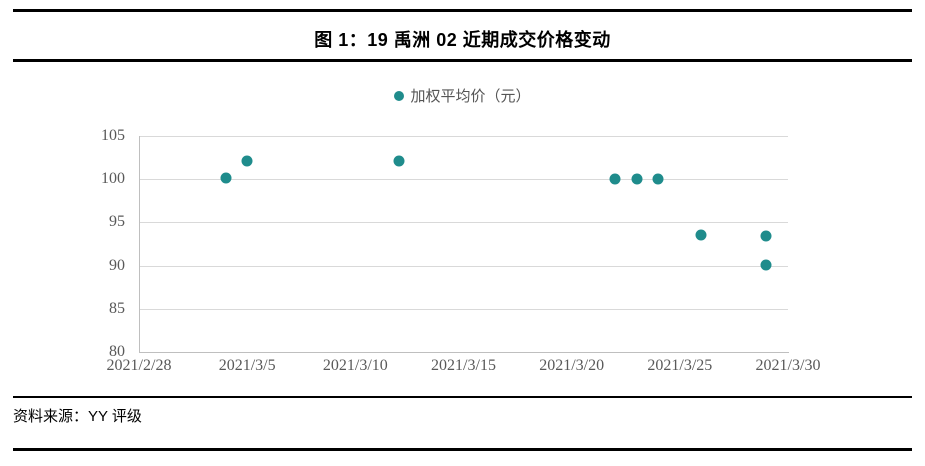 This screenshot has height=466, width=925. Describe the element at coordinates (463, 365) in the screenshot. I see `x-tick-label: 2021/3/15` at that location.